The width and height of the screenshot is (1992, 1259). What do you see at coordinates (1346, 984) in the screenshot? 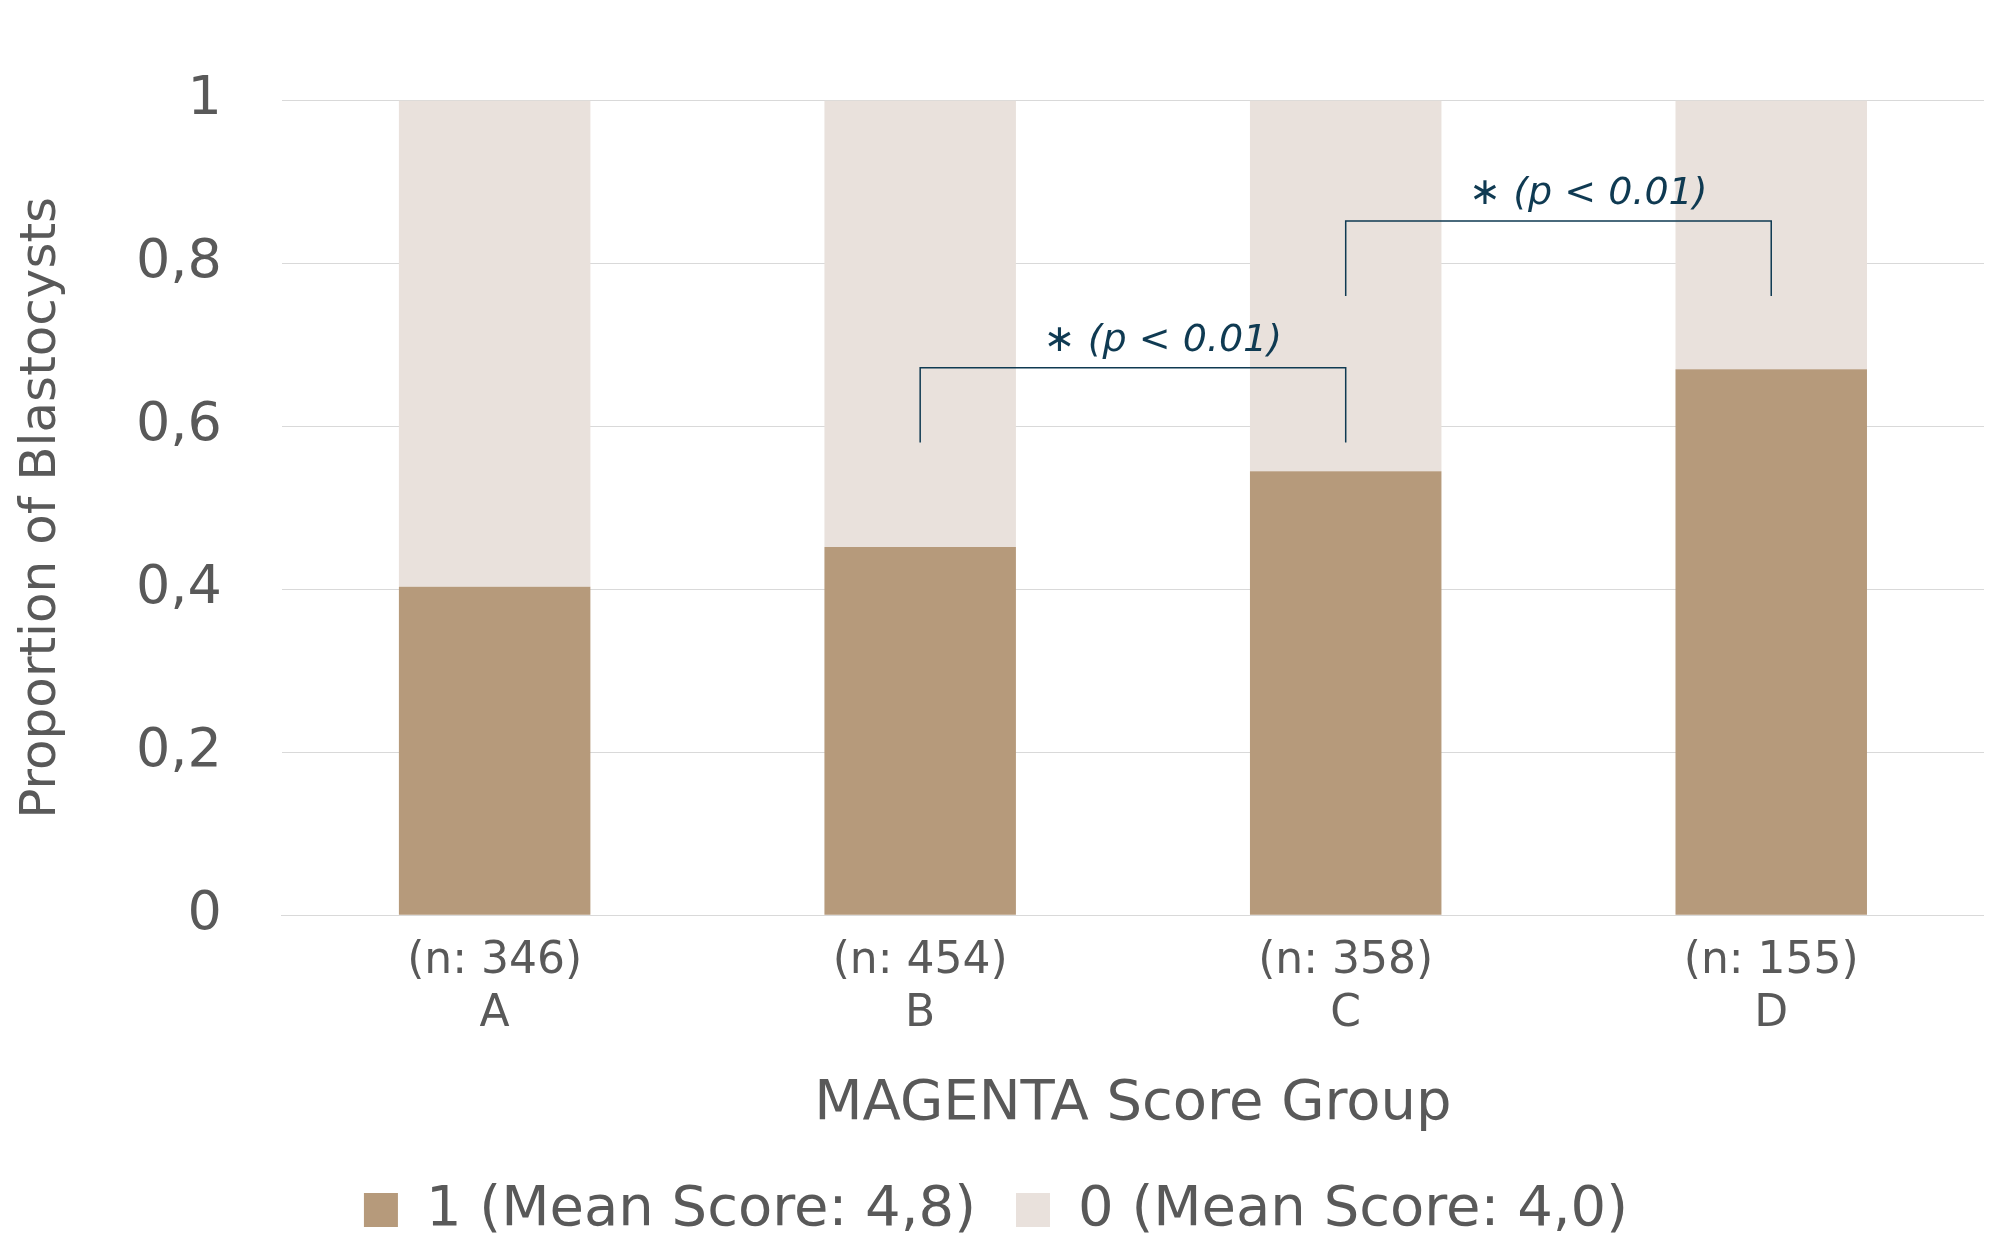
I see `x-tick-label: (n: 358) C` at bounding box center [1346, 984].